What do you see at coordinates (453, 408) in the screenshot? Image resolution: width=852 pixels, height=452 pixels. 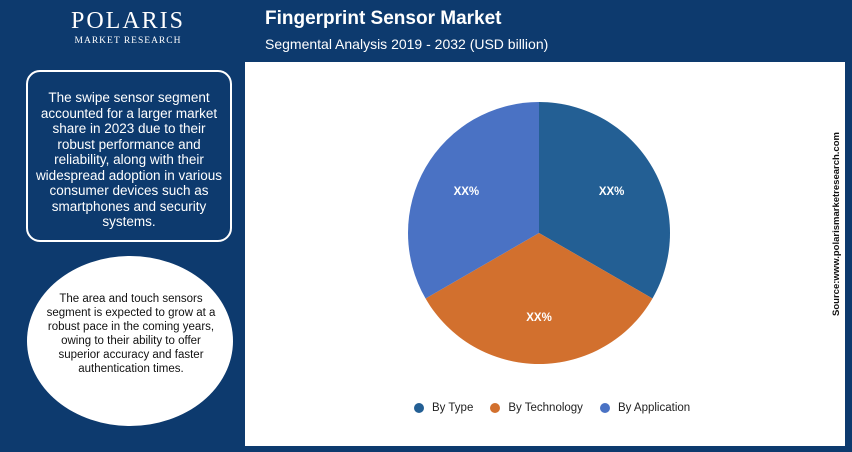 I see `legend-label: By Type` at bounding box center [453, 408].